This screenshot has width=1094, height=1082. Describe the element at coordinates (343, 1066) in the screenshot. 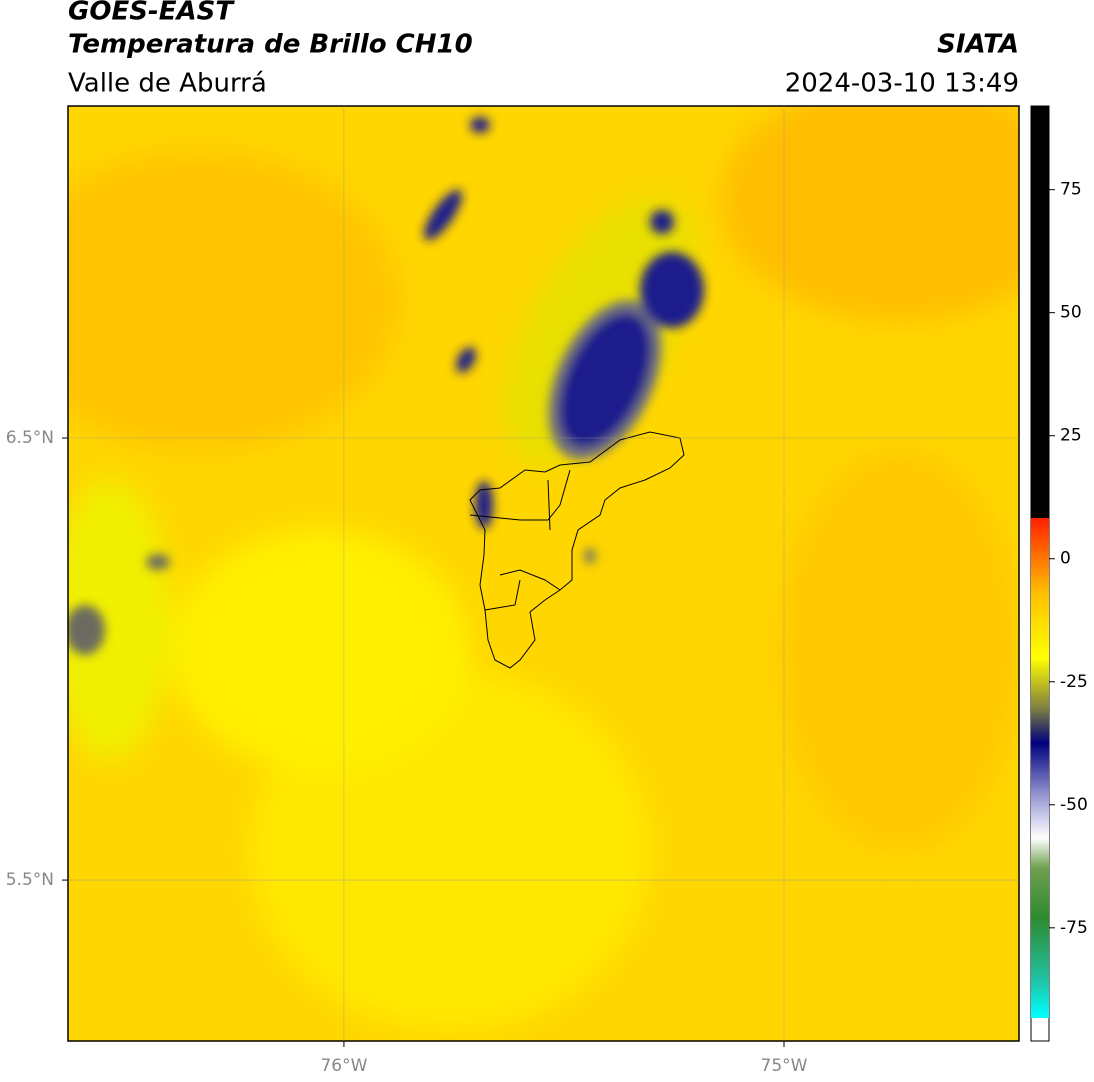

I see `lon-label: 76°W` at that location.